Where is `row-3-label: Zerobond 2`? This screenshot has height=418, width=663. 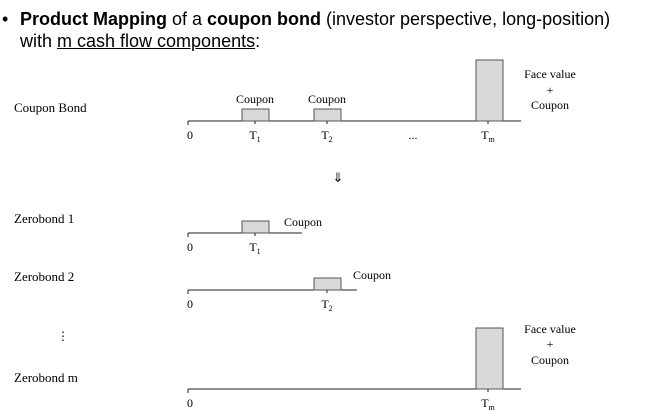
row-3-label: Zerobond 2 is located at coordinates (44, 276).